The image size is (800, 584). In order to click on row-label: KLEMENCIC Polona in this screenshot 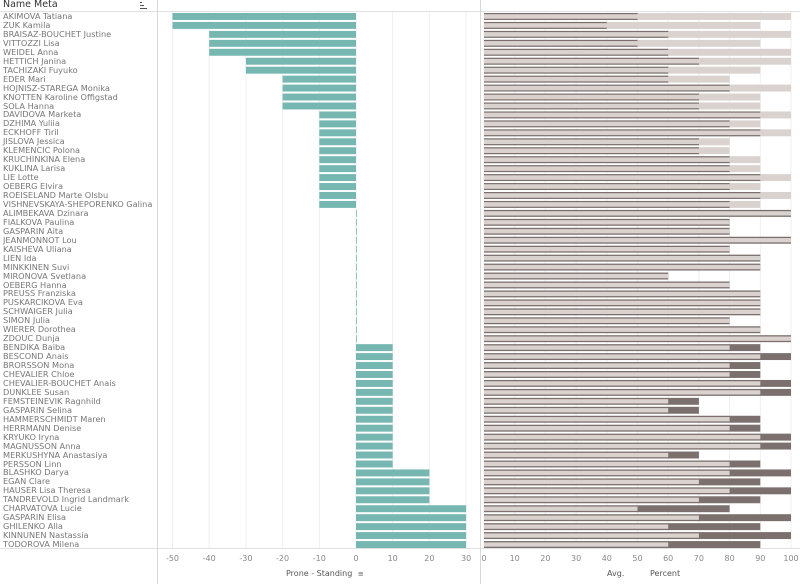, I will do `click(42, 150)`.